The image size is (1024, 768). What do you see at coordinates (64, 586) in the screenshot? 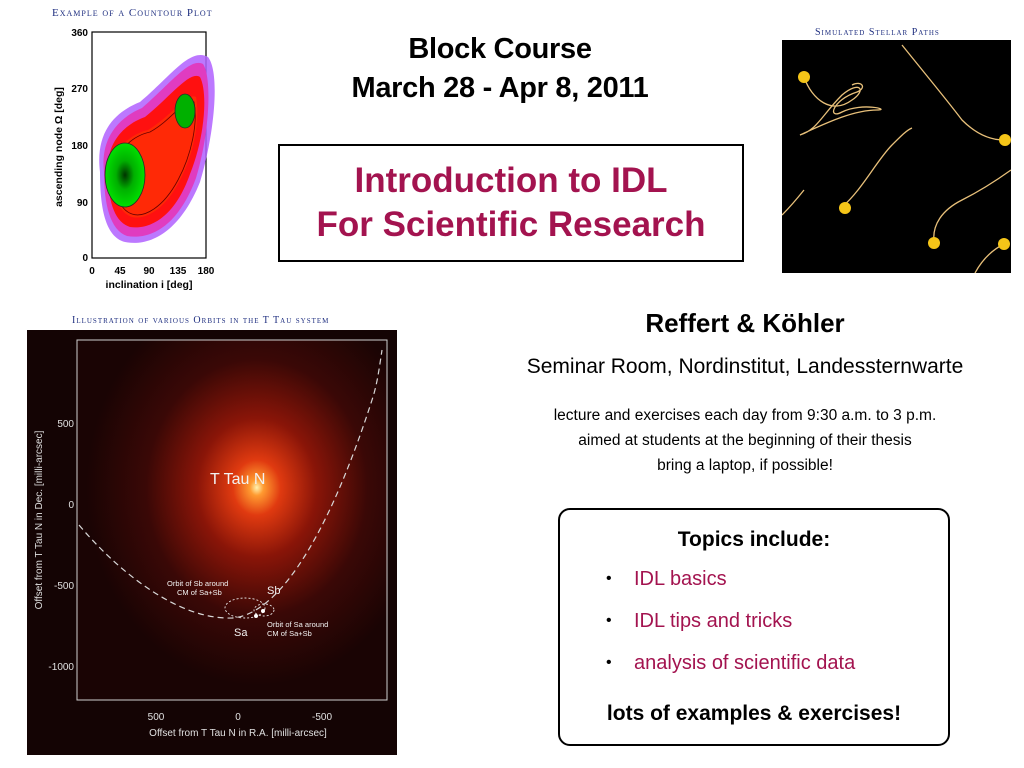
I see `orbit-ytick: -500` at bounding box center [64, 586].